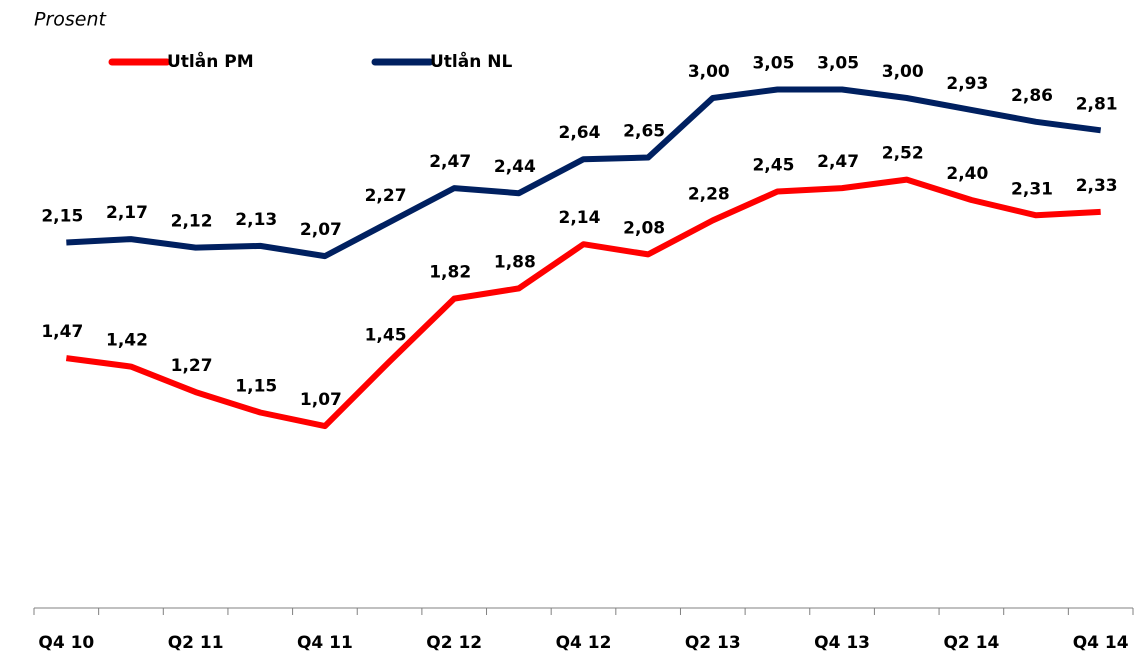 This screenshot has width=1143, height=658. I want to click on data-label: 1,27, so click(192, 366).